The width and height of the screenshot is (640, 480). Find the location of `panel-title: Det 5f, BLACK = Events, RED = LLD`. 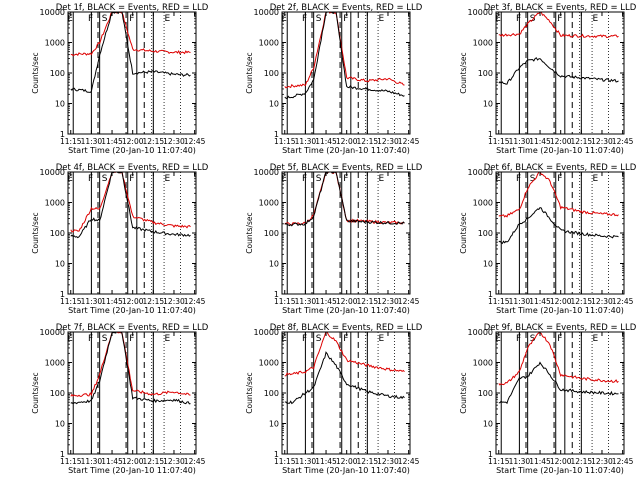

panel-title: Det 5f, BLACK = Events, RED = LLD is located at coordinates (346, 168).